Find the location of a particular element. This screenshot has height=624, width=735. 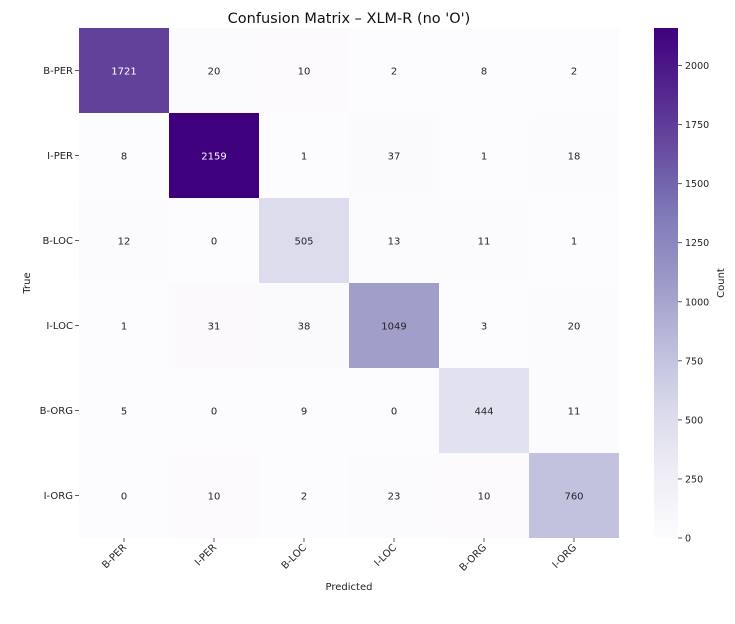

colorbar-tick-label: 0 is located at coordinates (688, 539).